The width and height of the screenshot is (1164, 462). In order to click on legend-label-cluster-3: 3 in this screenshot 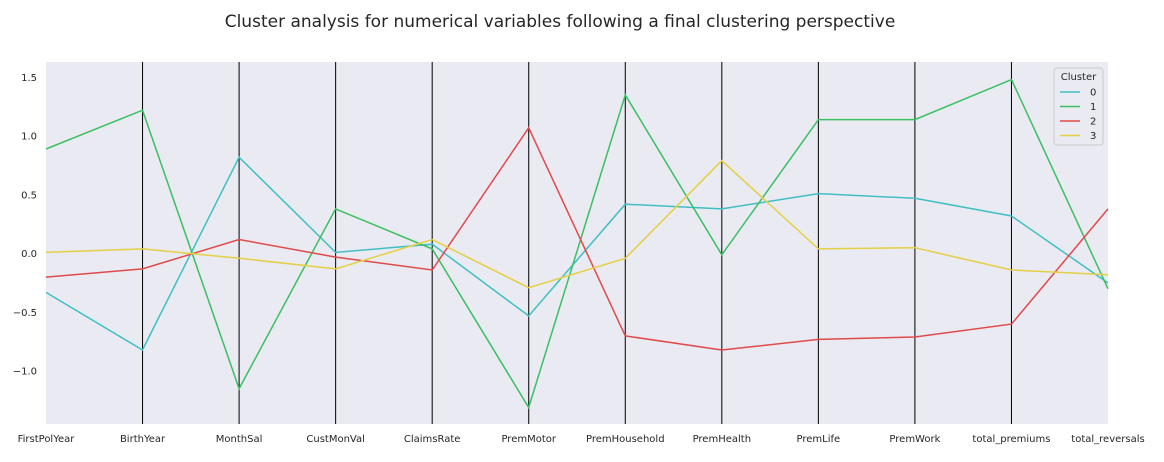, I will do `click(1093, 136)`.